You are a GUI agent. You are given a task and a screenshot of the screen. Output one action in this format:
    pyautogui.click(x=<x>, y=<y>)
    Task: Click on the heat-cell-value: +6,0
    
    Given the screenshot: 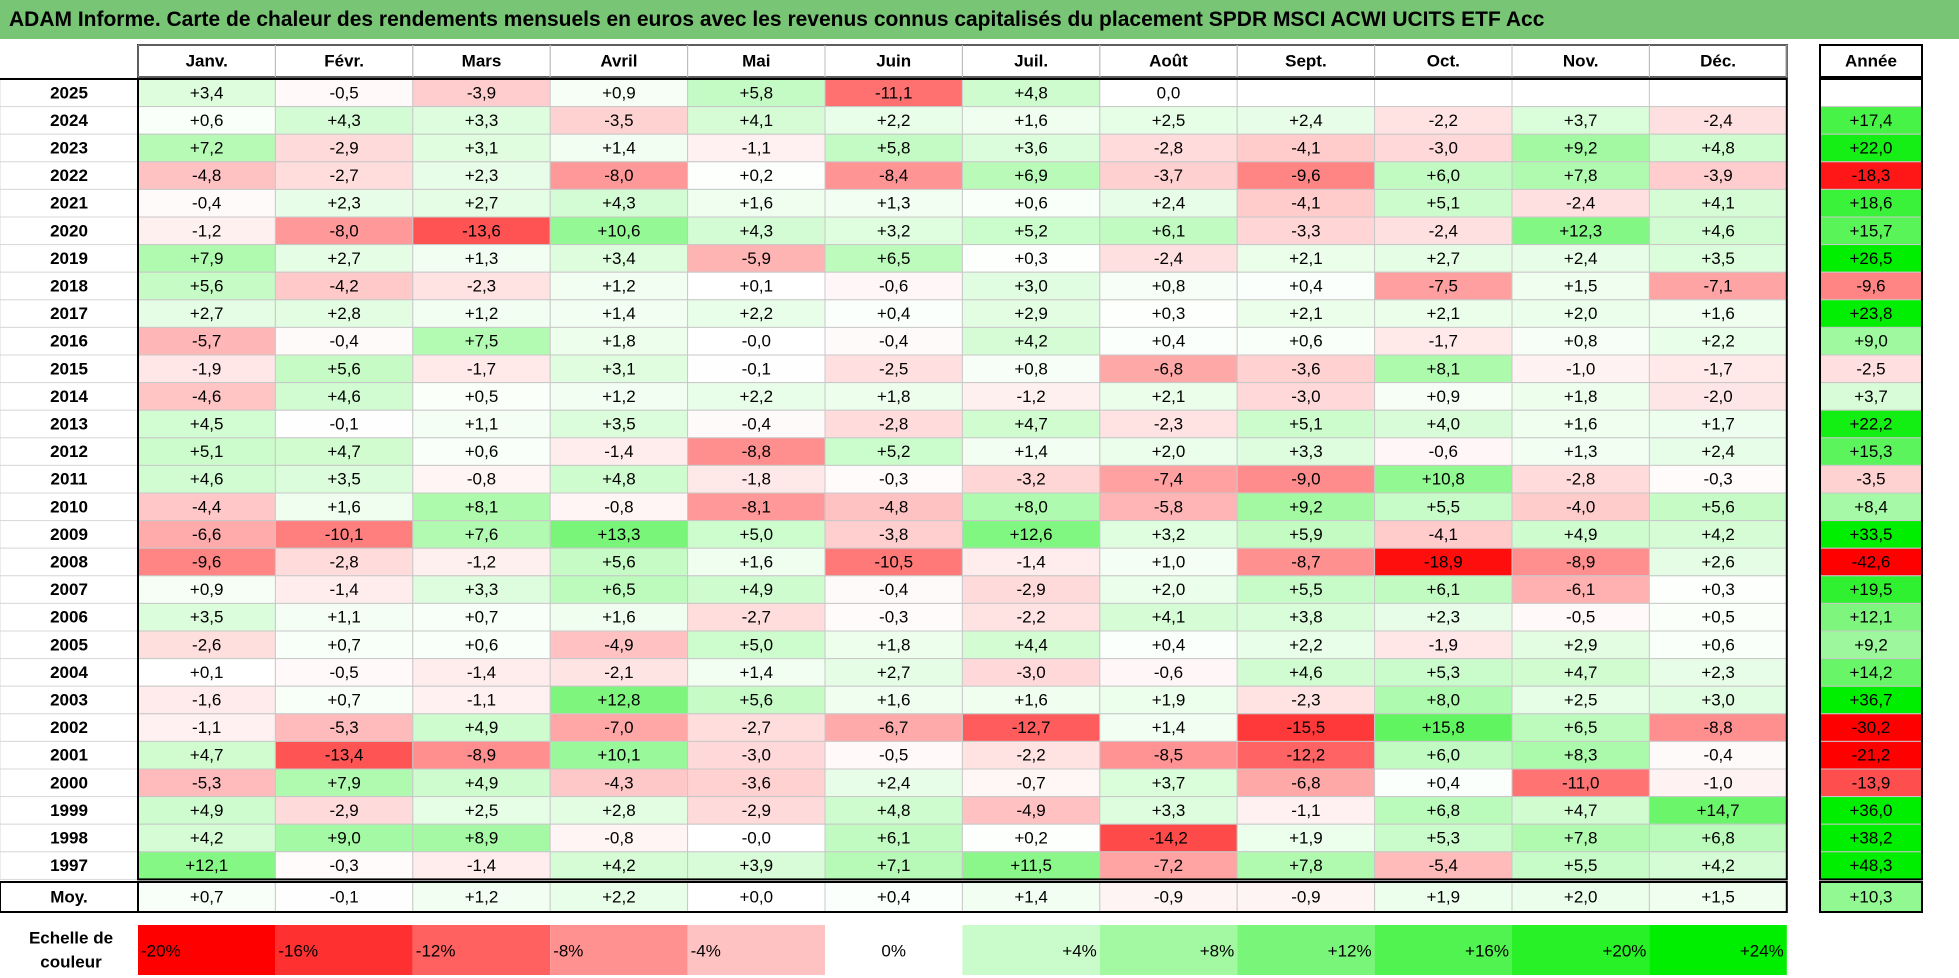 What is the action you would take?
    pyautogui.click(x=1444, y=175)
    